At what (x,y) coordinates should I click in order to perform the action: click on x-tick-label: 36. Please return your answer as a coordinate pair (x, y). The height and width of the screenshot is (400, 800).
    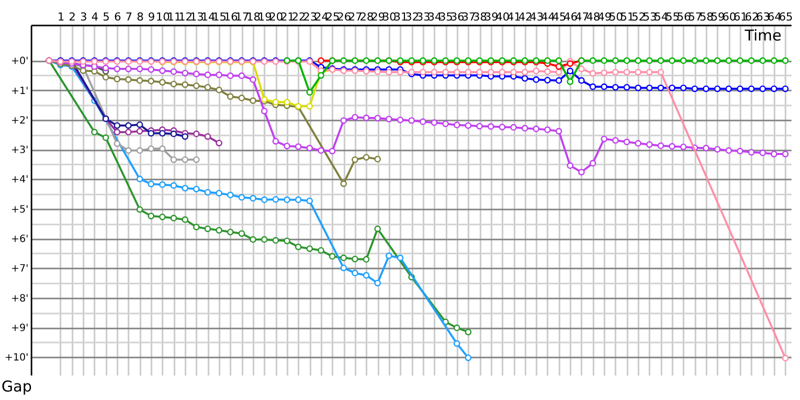
    Looking at the image, I should click on (457, 17).